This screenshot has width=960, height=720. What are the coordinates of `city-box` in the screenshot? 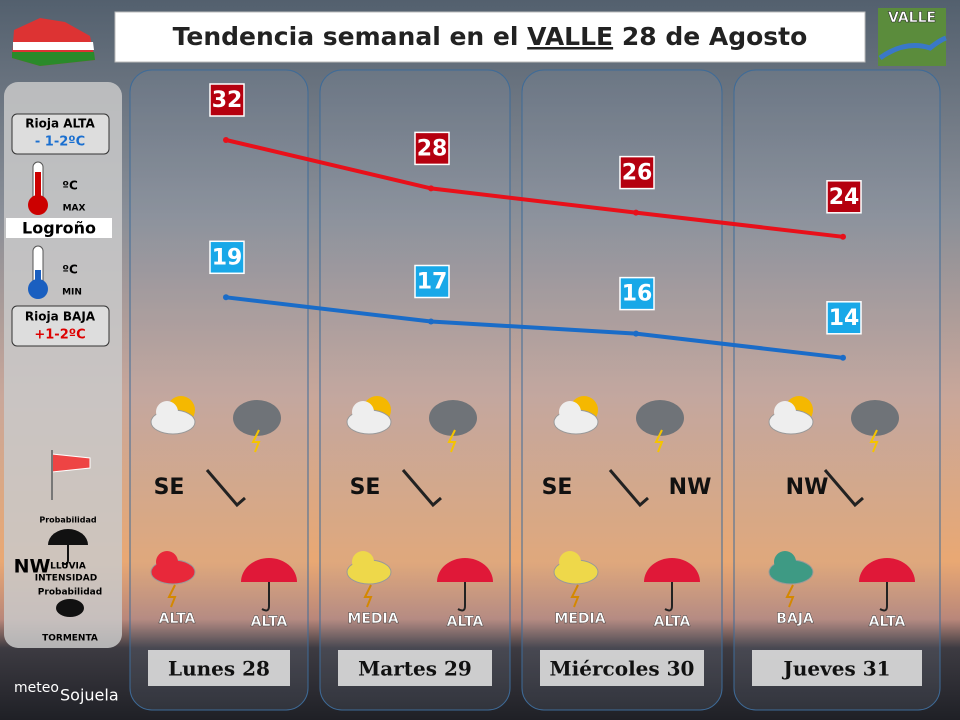 It's located at (59, 228).